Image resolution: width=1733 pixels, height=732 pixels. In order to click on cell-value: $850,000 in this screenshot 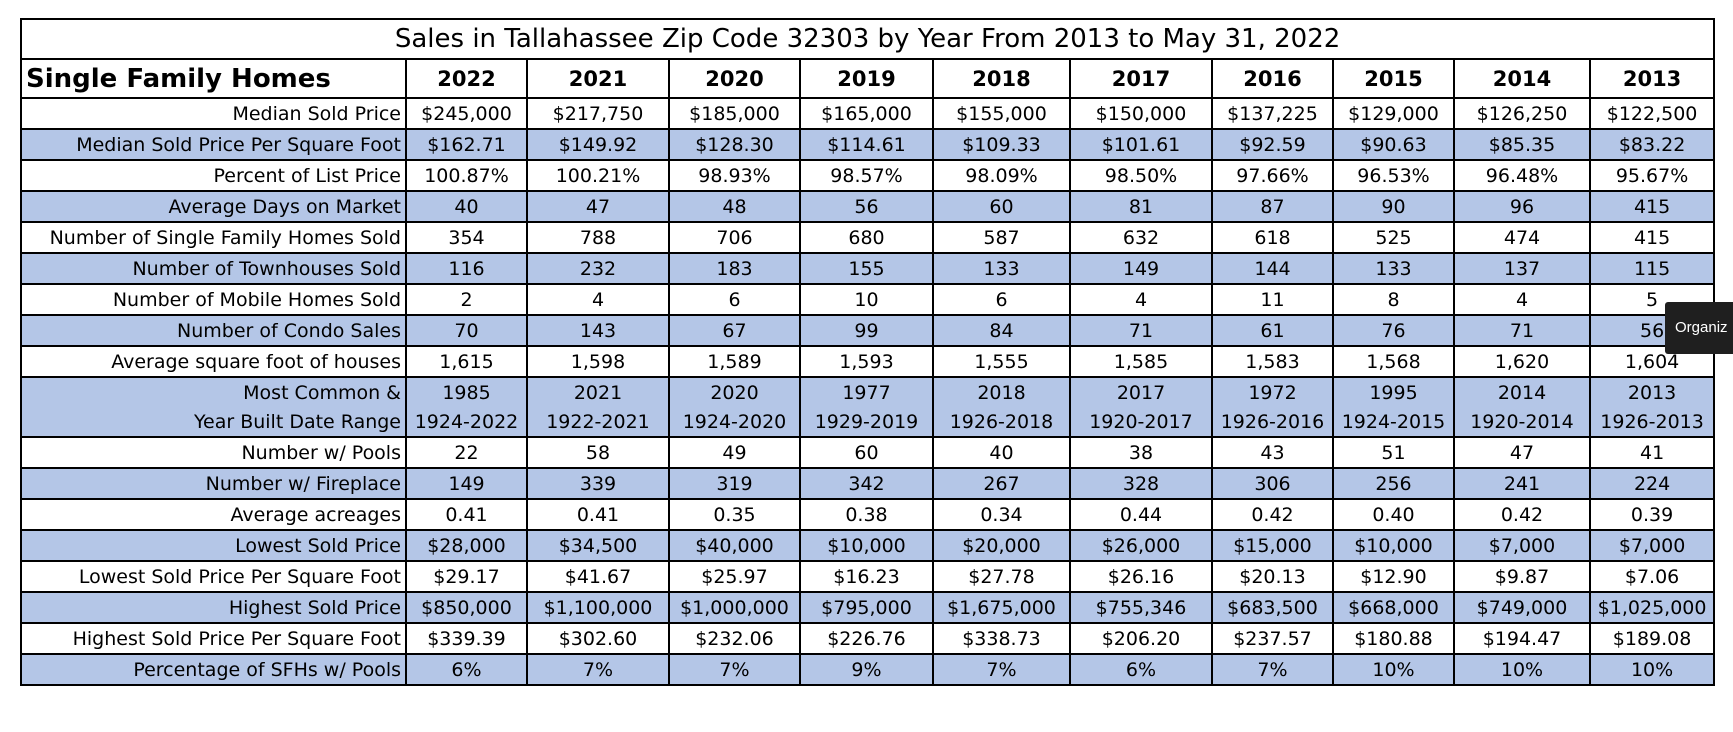, I will do `click(466, 607)`.